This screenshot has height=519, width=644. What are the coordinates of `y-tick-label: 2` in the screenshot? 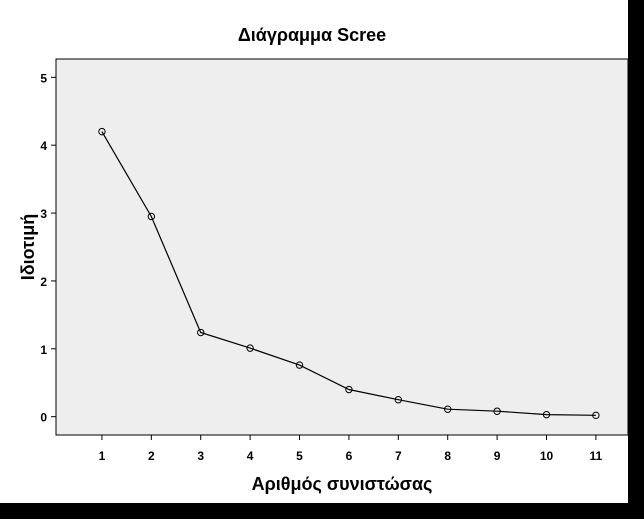 It's located at (43, 282).